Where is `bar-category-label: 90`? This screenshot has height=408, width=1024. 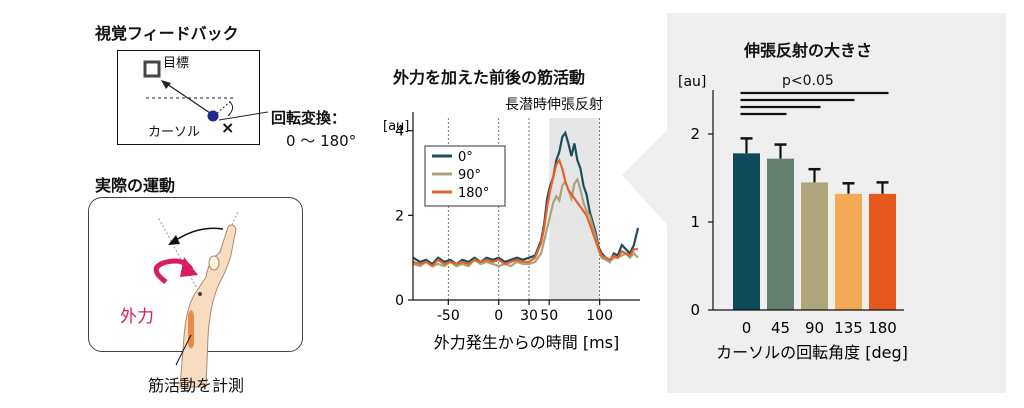
bar-category-label: 90 is located at coordinates (814, 328).